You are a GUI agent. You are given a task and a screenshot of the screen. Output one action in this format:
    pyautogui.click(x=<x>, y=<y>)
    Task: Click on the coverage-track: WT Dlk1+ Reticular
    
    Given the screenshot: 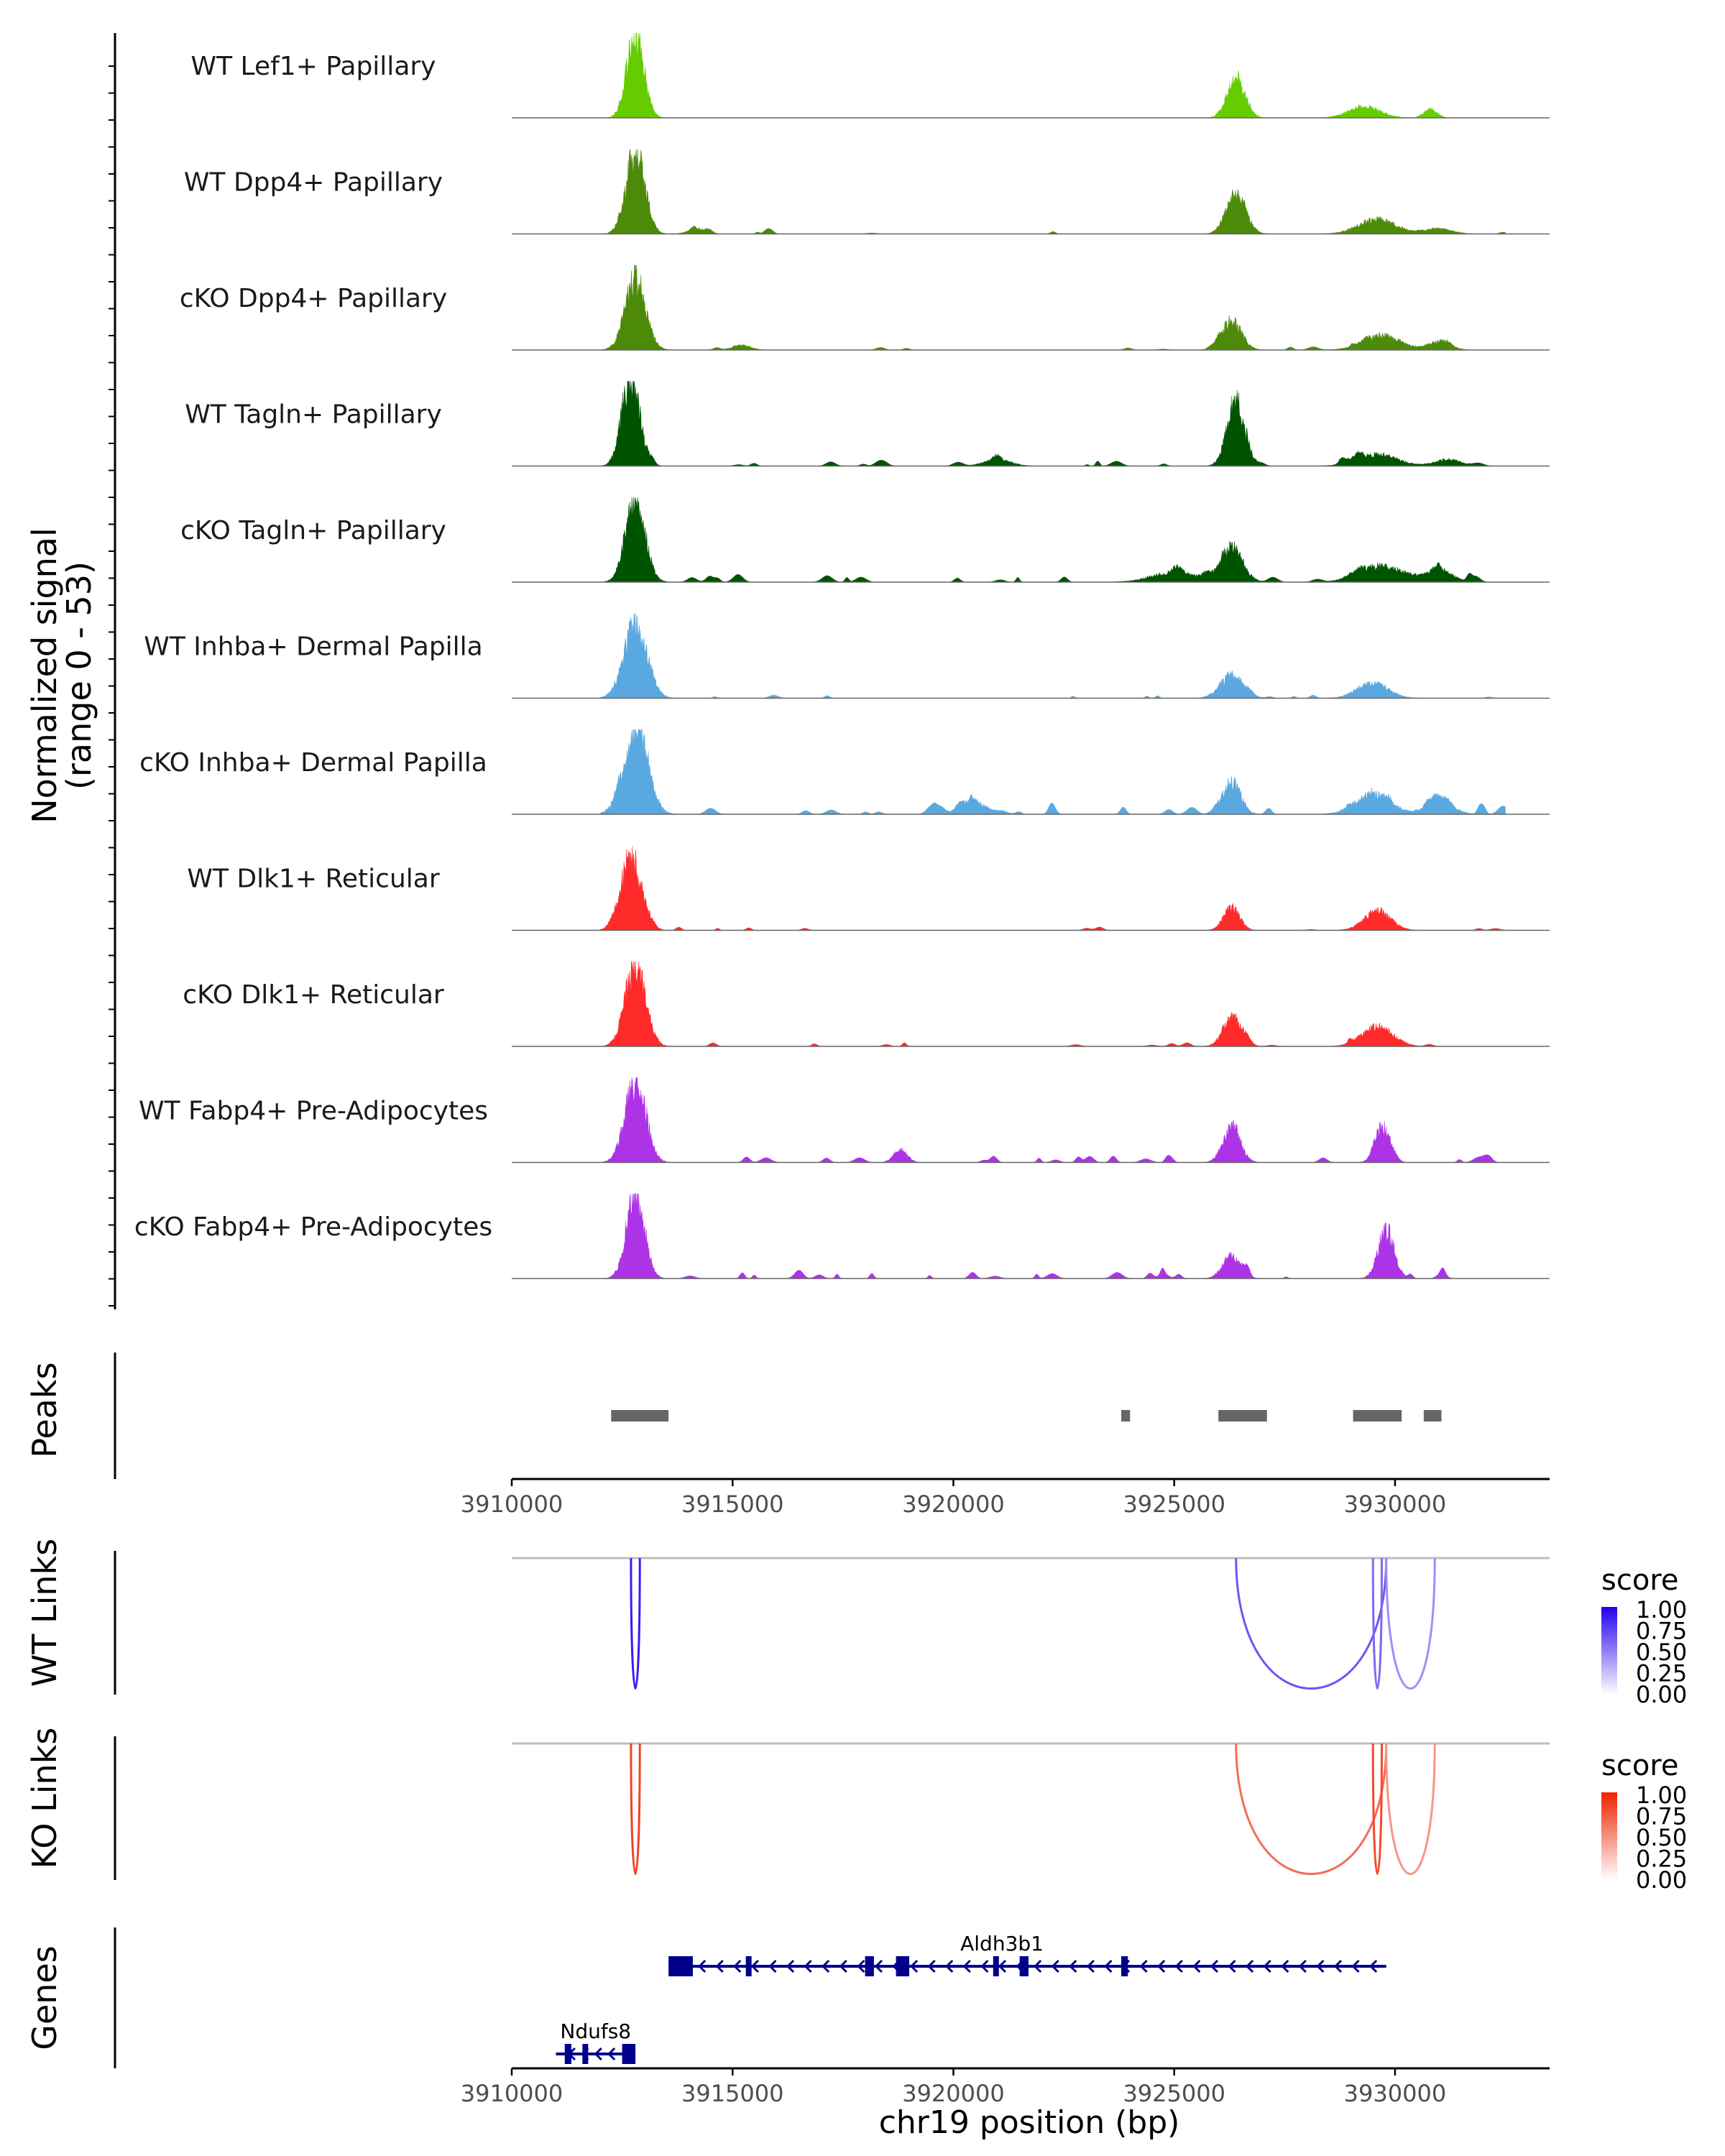 What is the action you would take?
    pyautogui.click(x=868, y=888)
    